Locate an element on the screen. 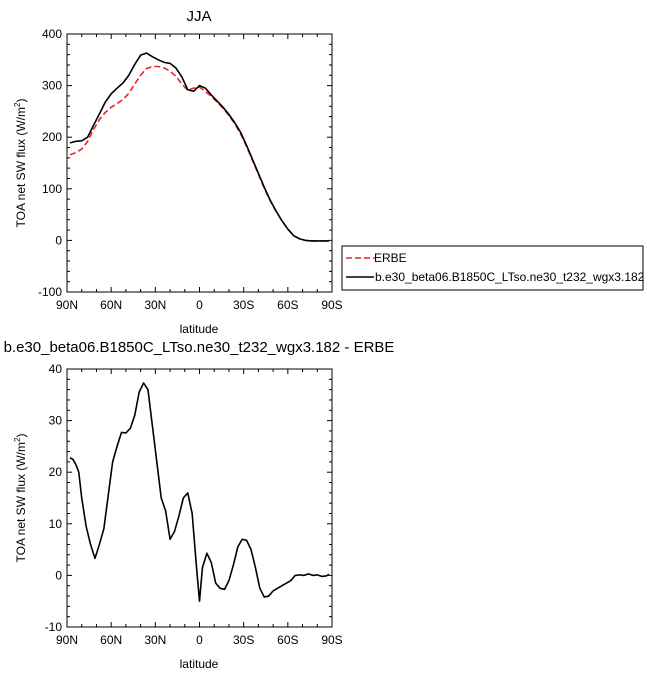  bottom-x-tick-label: 90N is located at coordinates (67, 640).